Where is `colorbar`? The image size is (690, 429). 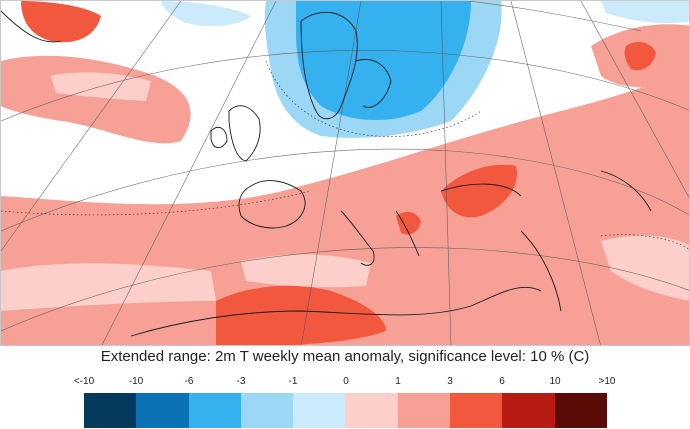
colorbar is located at coordinates (345, 410).